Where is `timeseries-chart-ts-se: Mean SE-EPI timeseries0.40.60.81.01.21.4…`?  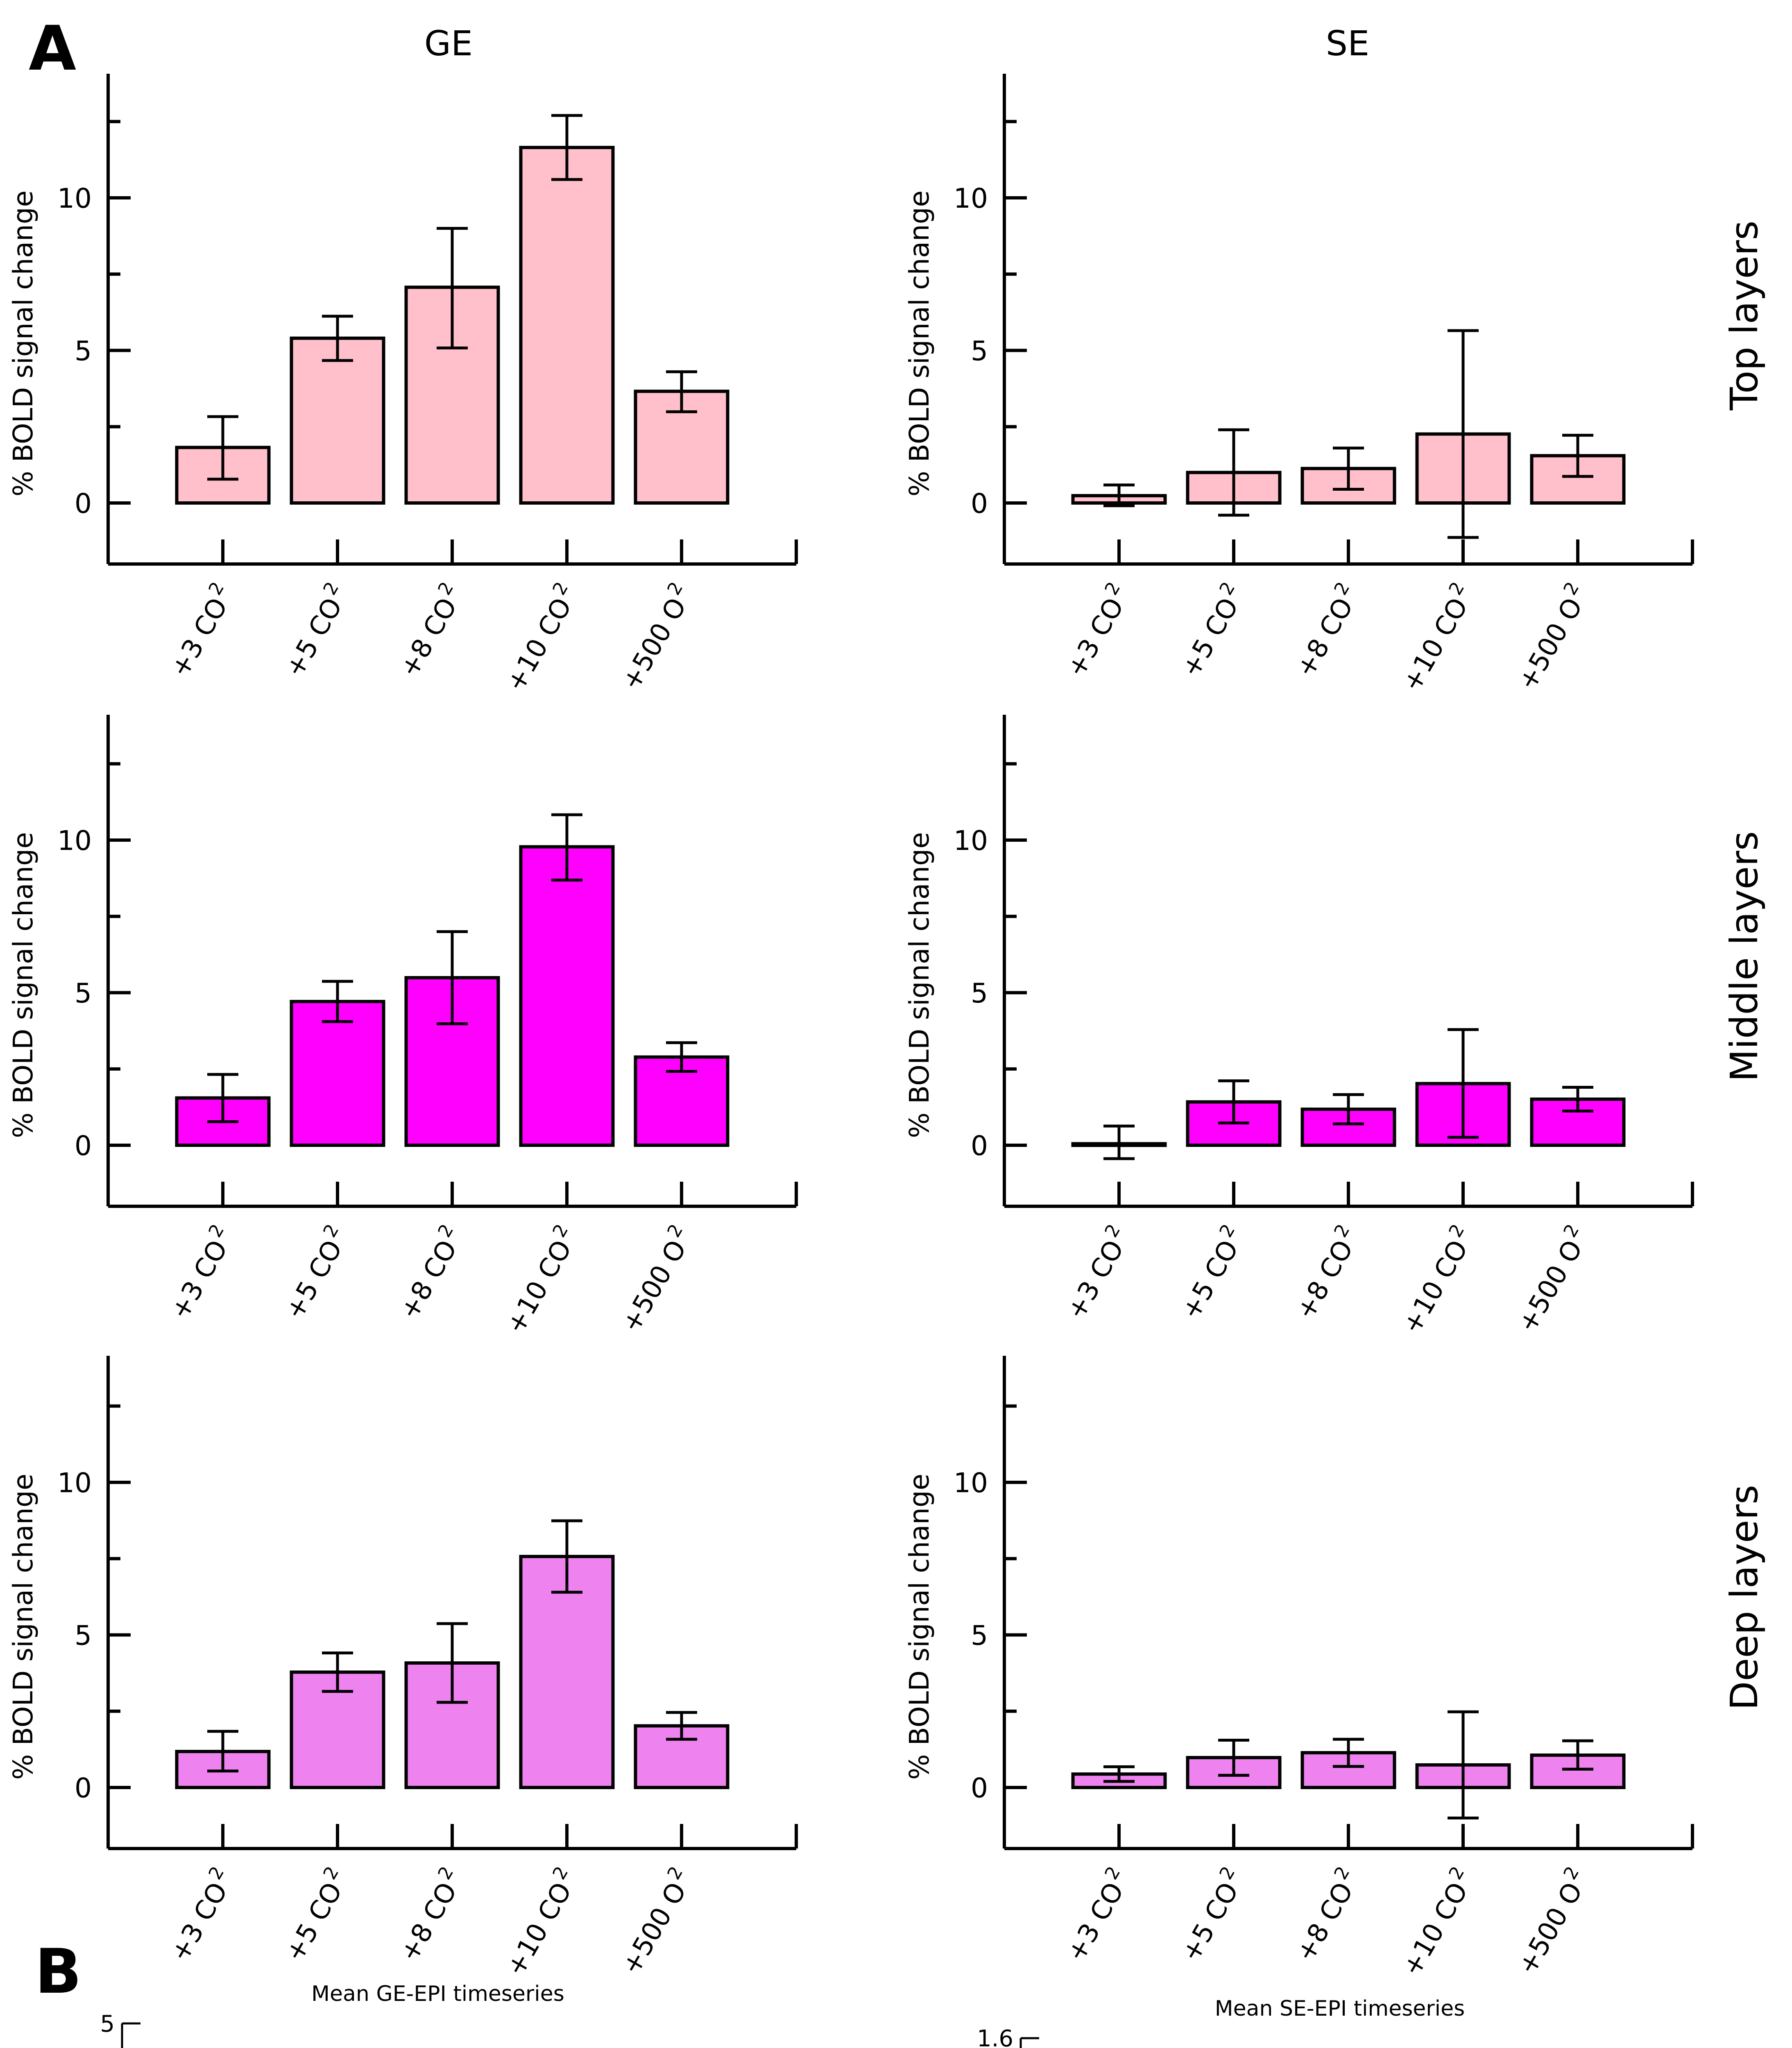
timeseries-chart-ts-se: Mean SE-EPI timeseries0.40.60.81.01.21.4… is located at coordinates (1221, 2022).